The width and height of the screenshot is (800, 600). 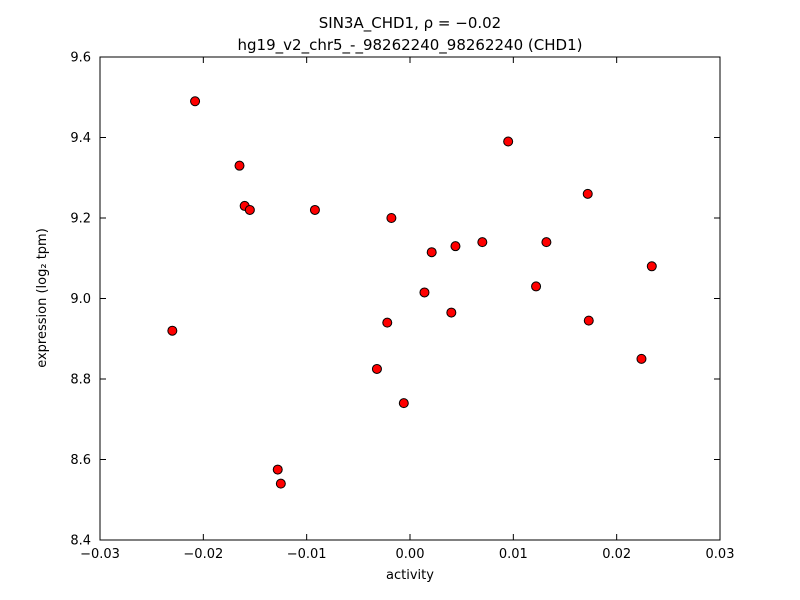 What do you see at coordinates (203, 554) in the screenshot?
I see `x-tick-label: −0.02` at bounding box center [203, 554].